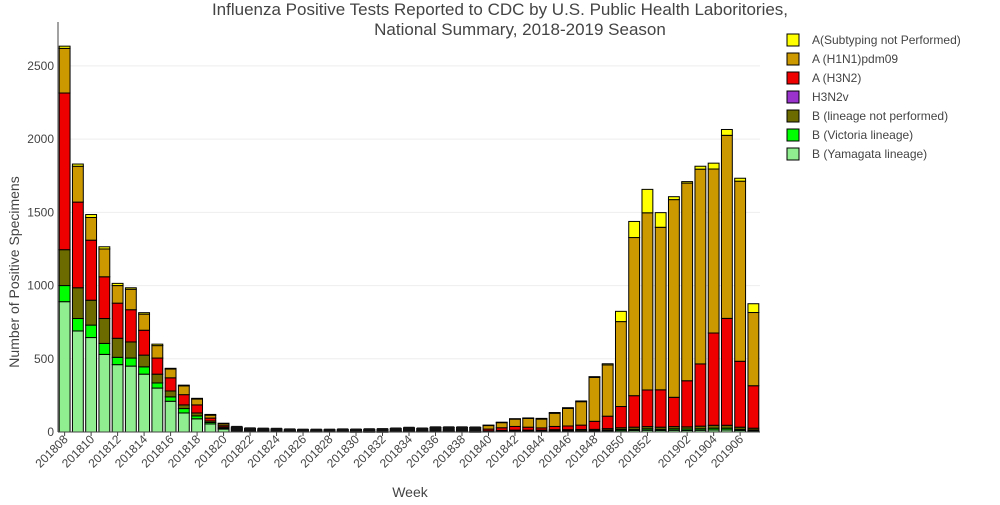 This screenshot has height=505, width=1000. Describe the element at coordinates (823, 78) in the screenshot. I see `legend-item: A (H3N2)` at that location.